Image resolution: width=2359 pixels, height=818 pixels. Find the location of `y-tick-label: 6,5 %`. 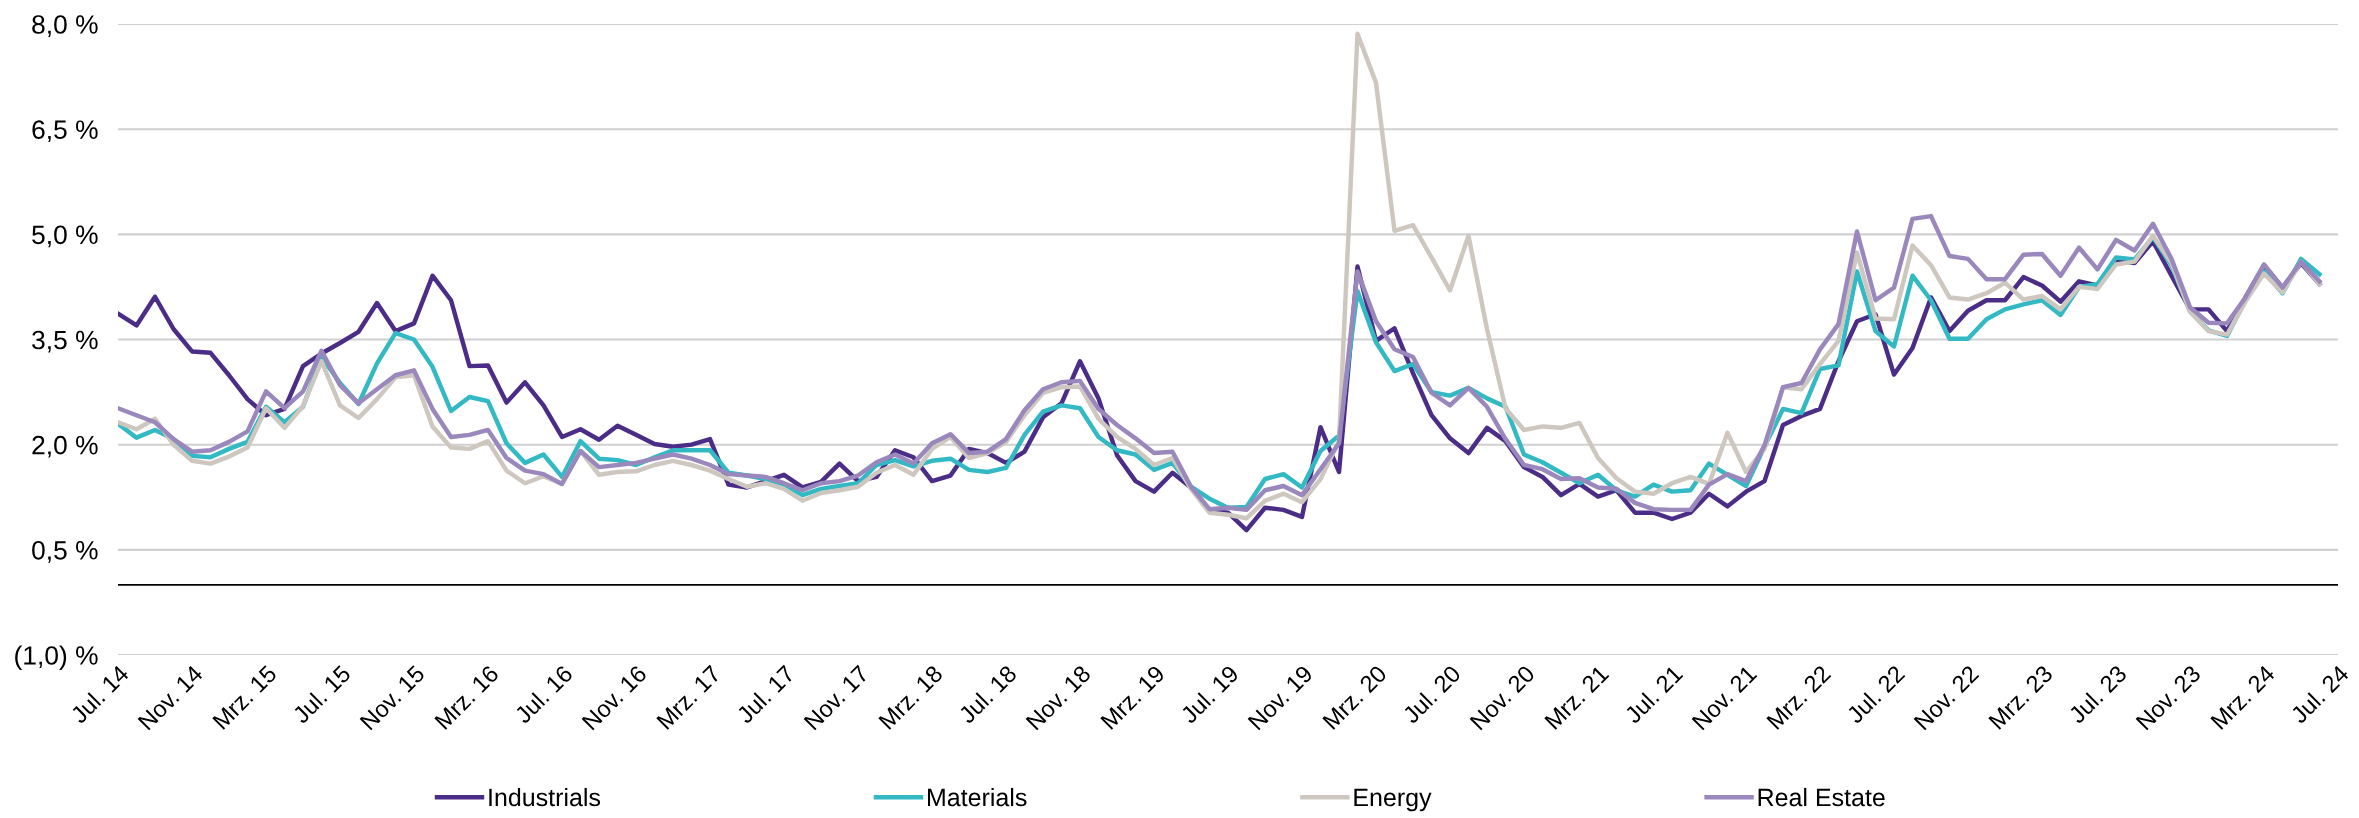

y-tick-label: 6,5 % is located at coordinates (65, 131).